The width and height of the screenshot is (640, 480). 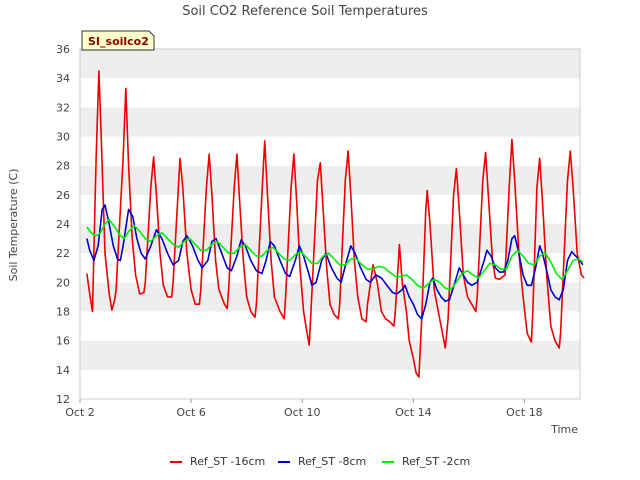 I want to click on y-tick-label: 12, so click(x=63, y=399).